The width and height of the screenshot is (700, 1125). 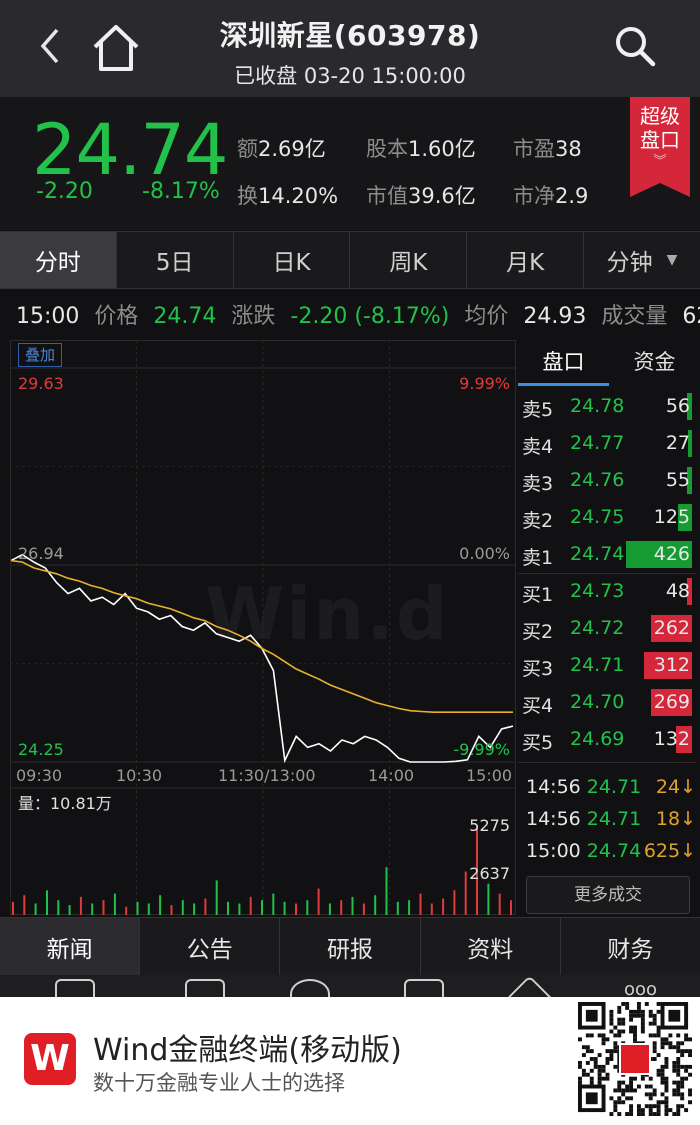 I want to click on level-price: 24.75, so click(x=597, y=517).